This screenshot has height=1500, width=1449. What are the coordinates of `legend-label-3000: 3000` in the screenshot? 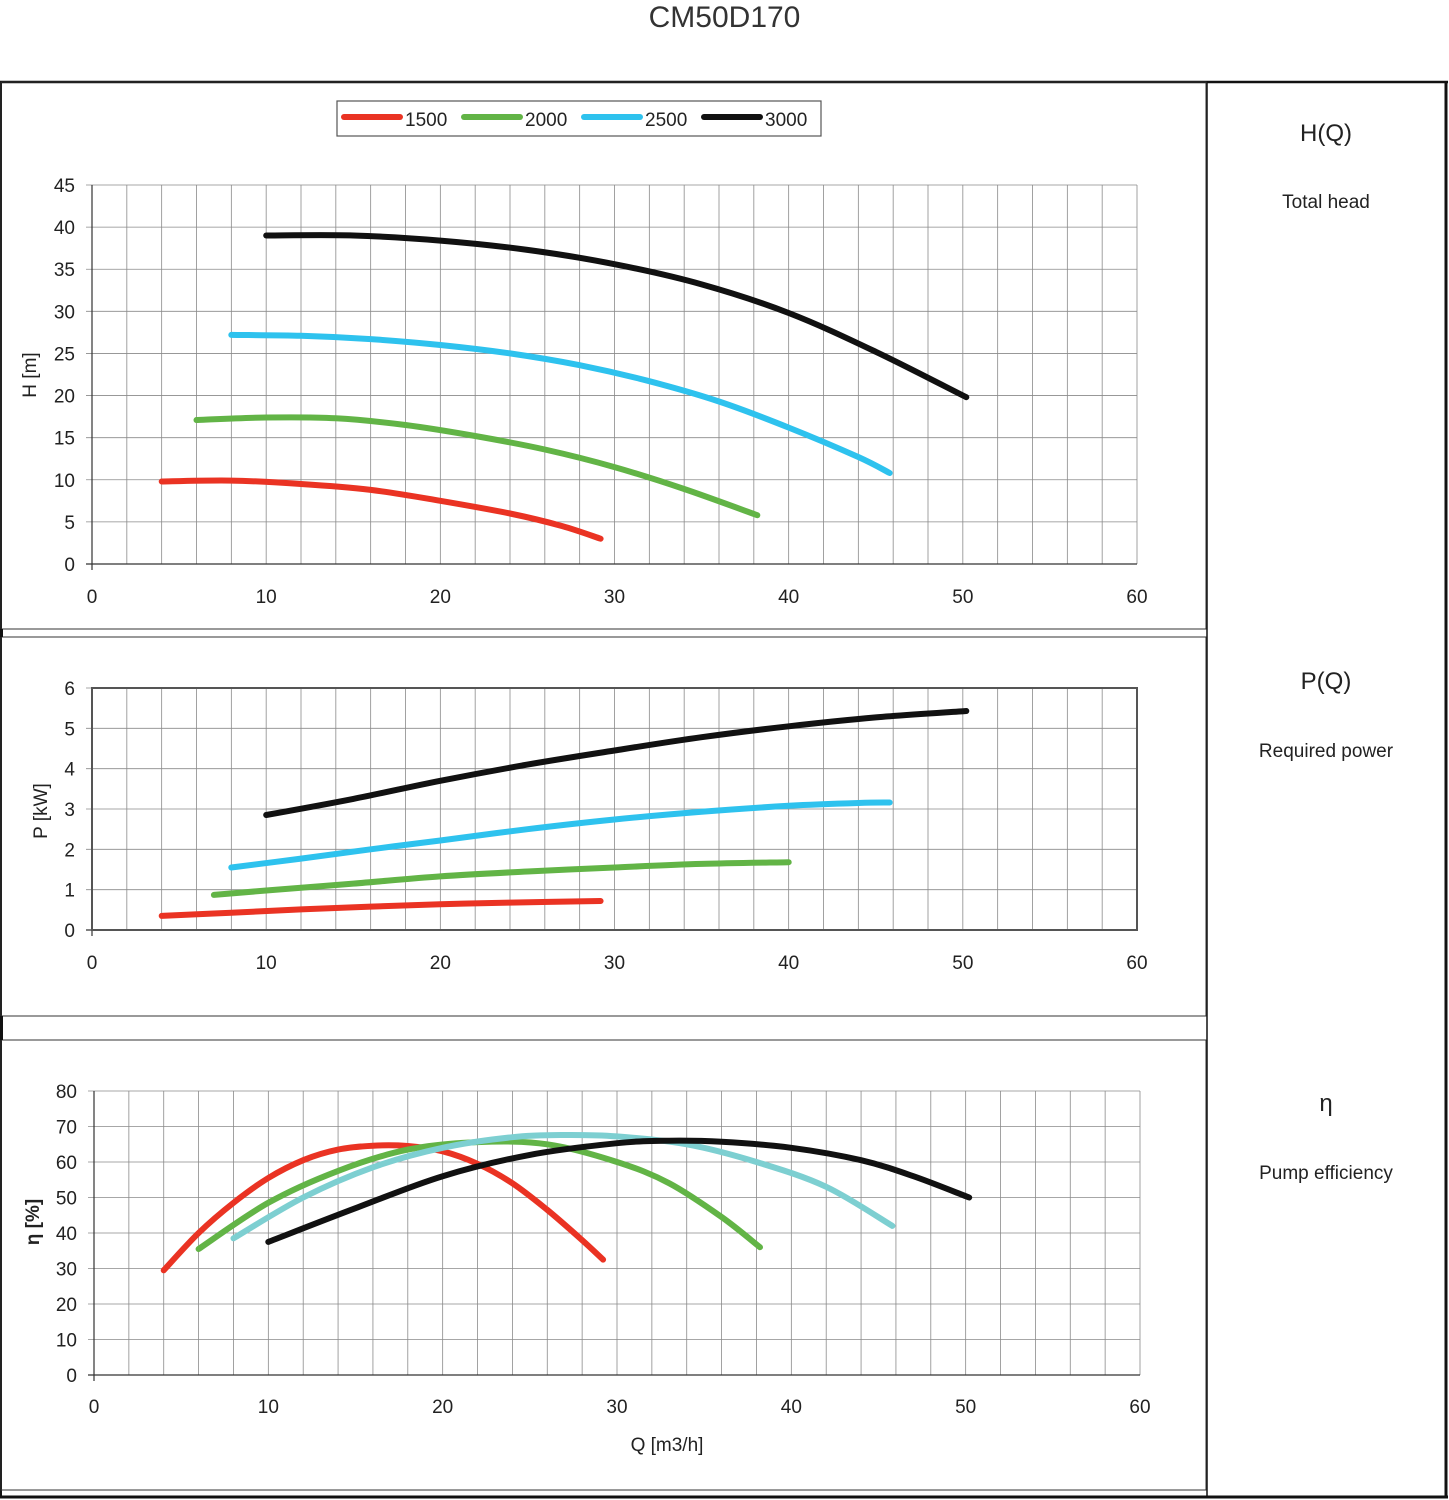 It's located at (786, 120).